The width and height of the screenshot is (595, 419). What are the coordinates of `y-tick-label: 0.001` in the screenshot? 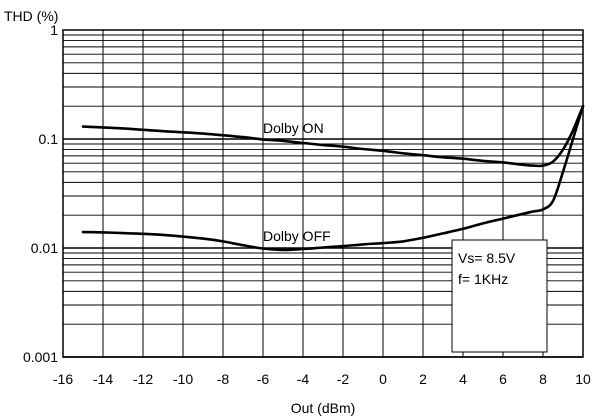 It's located at (40, 357).